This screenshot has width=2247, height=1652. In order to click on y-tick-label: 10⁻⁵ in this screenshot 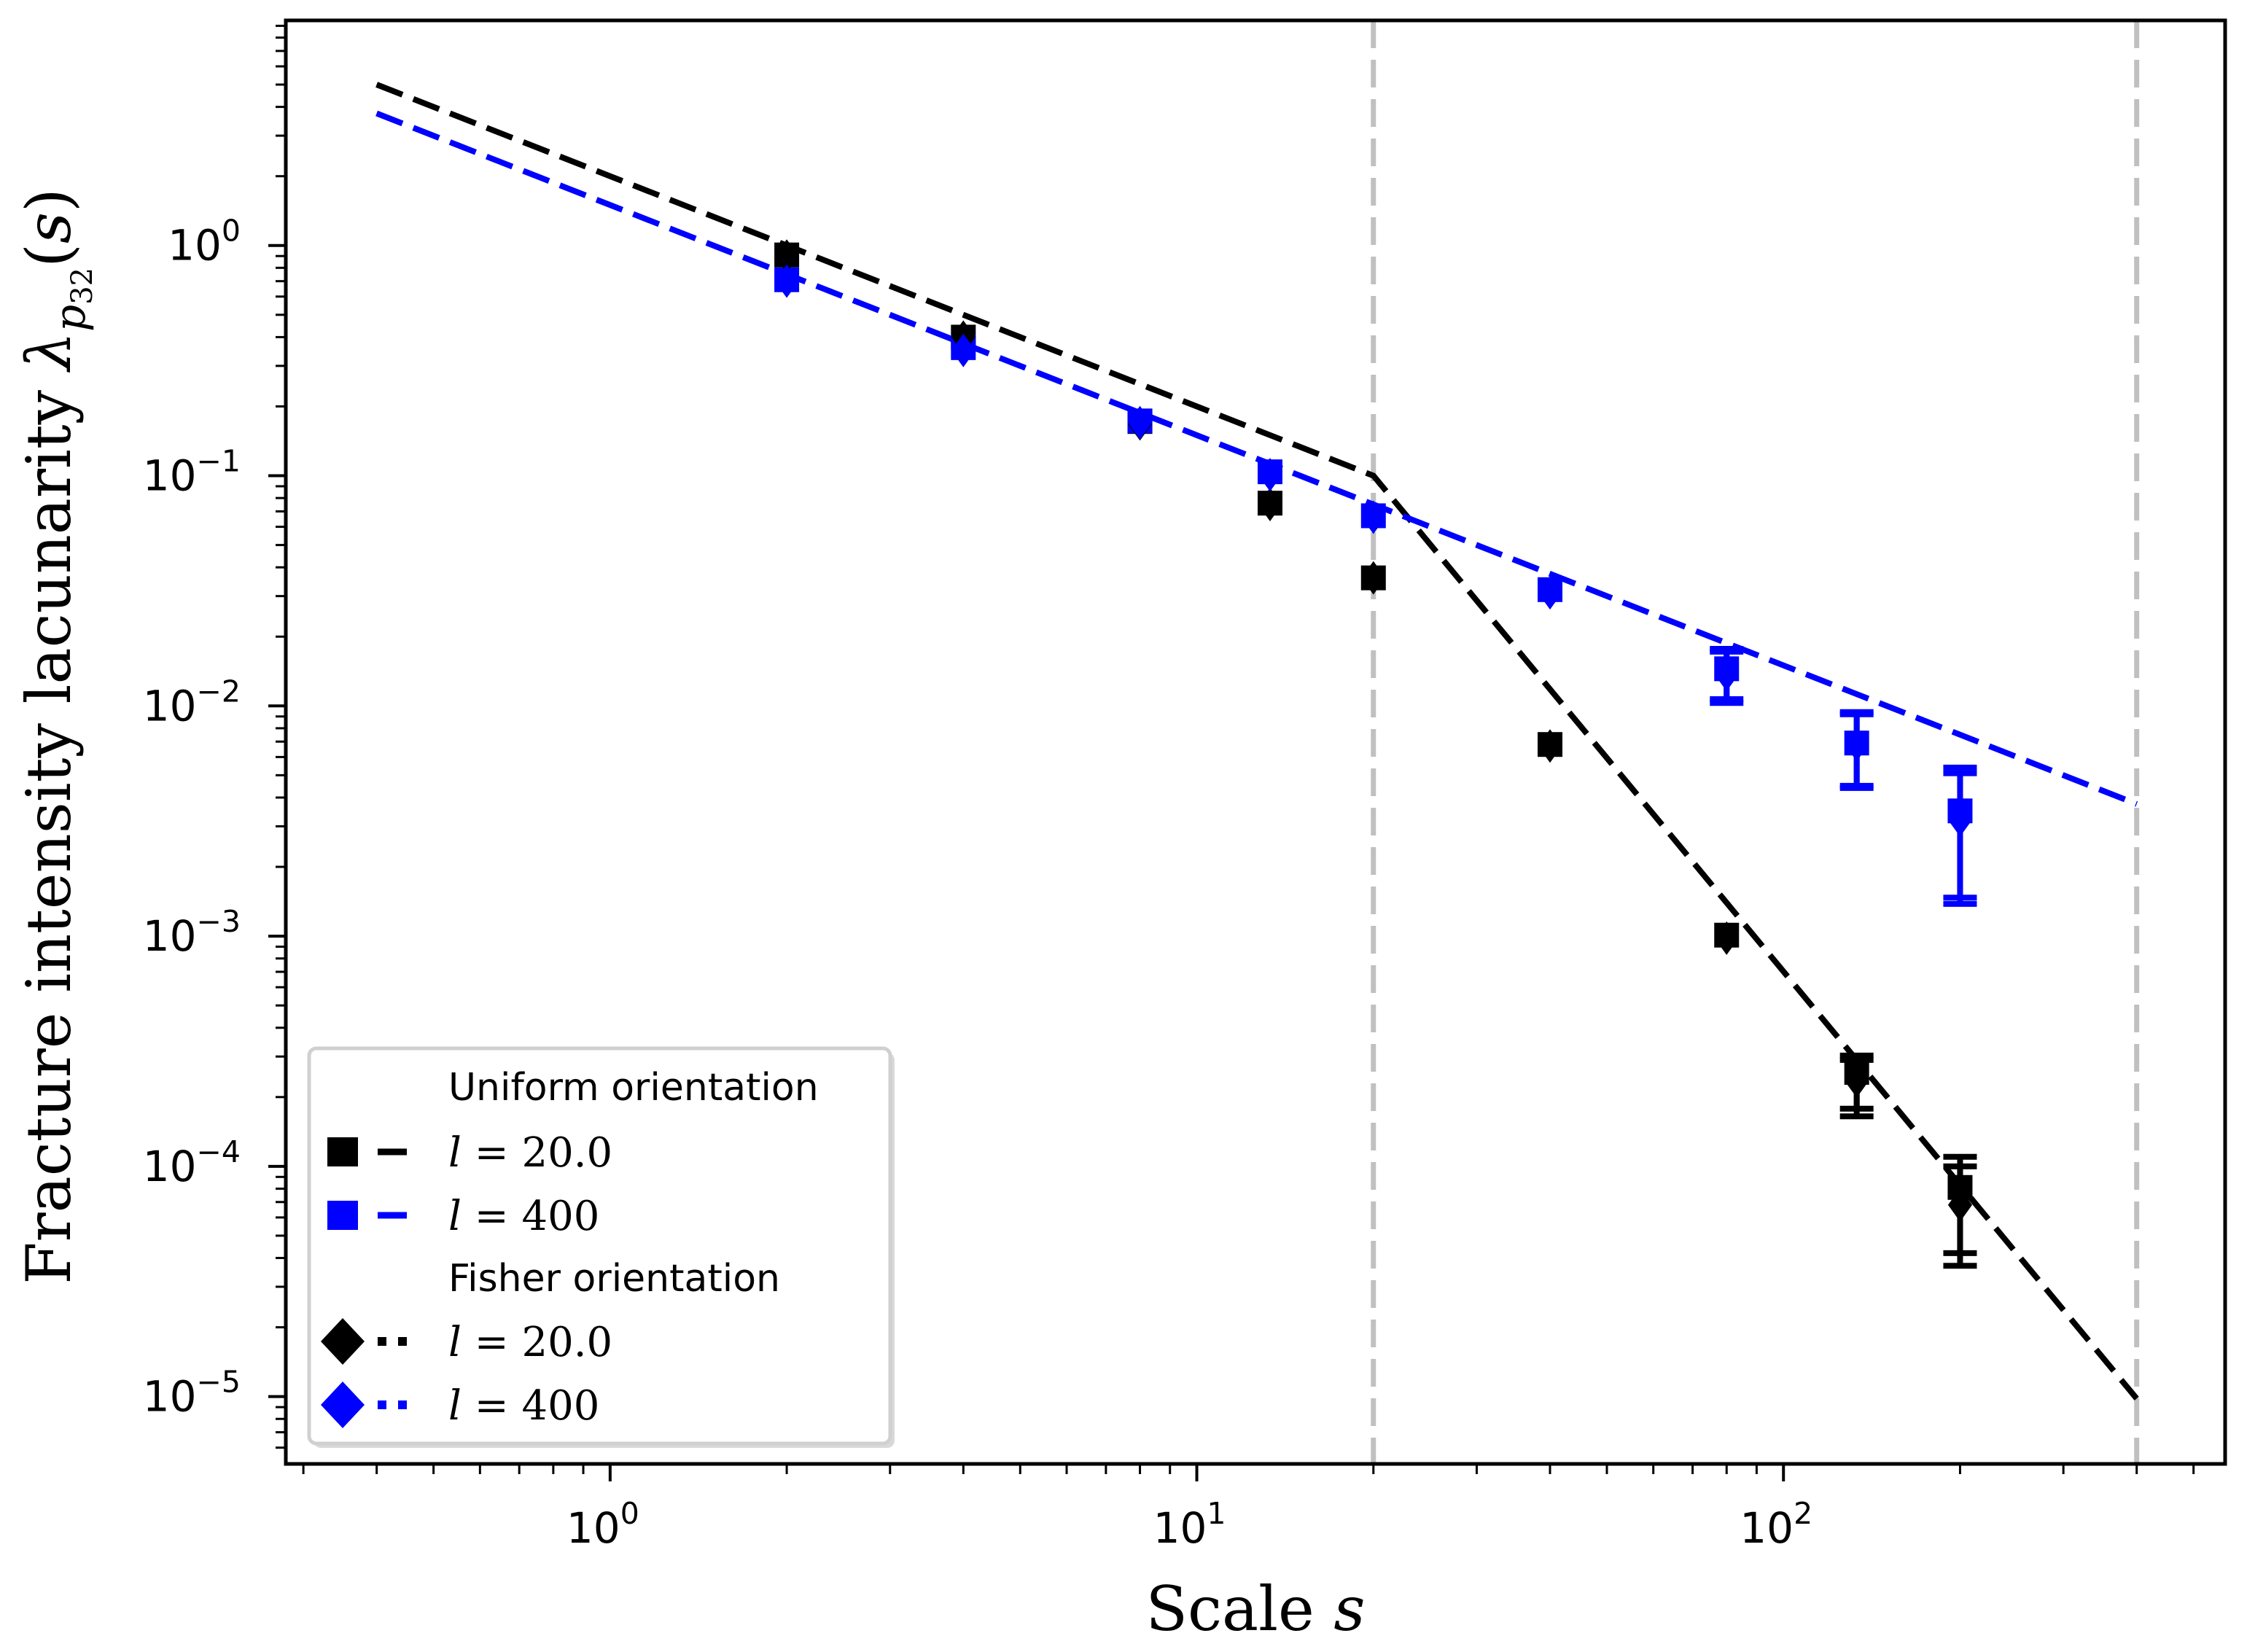, I will do `click(192, 1393)`.